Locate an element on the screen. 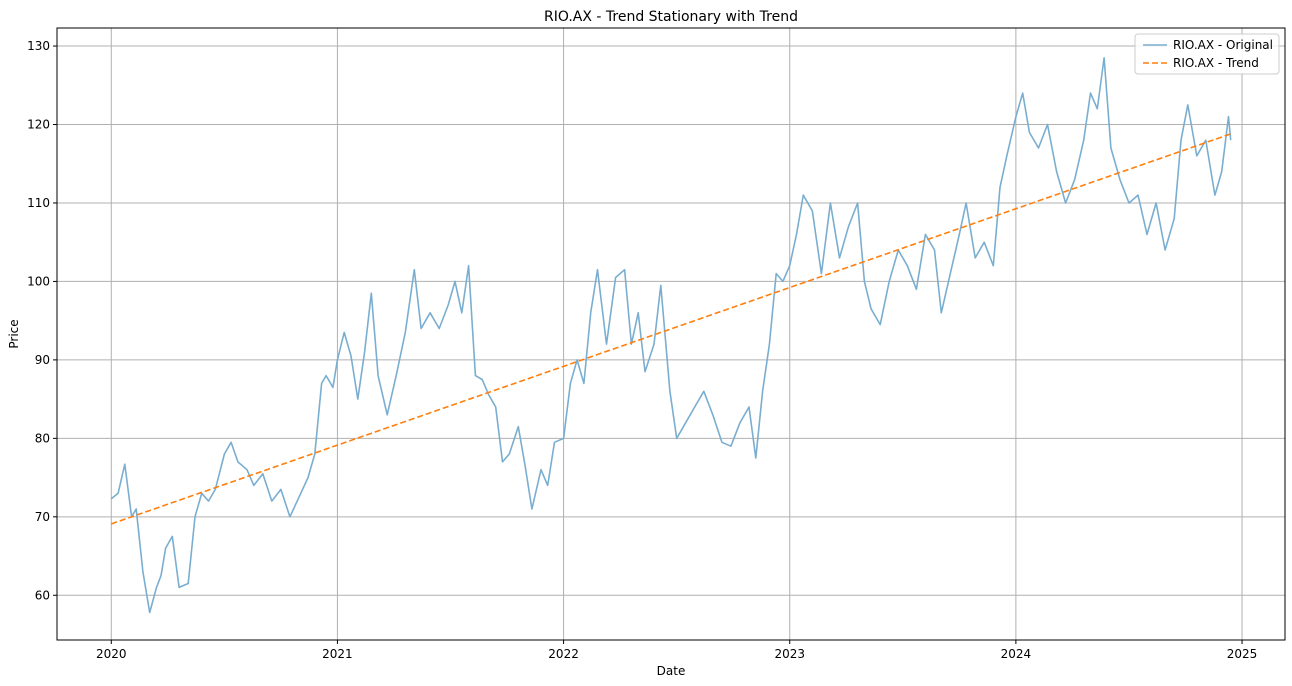 This screenshot has width=1292, height=686. x-tick-label: 2022 is located at coordinates (563, 654).